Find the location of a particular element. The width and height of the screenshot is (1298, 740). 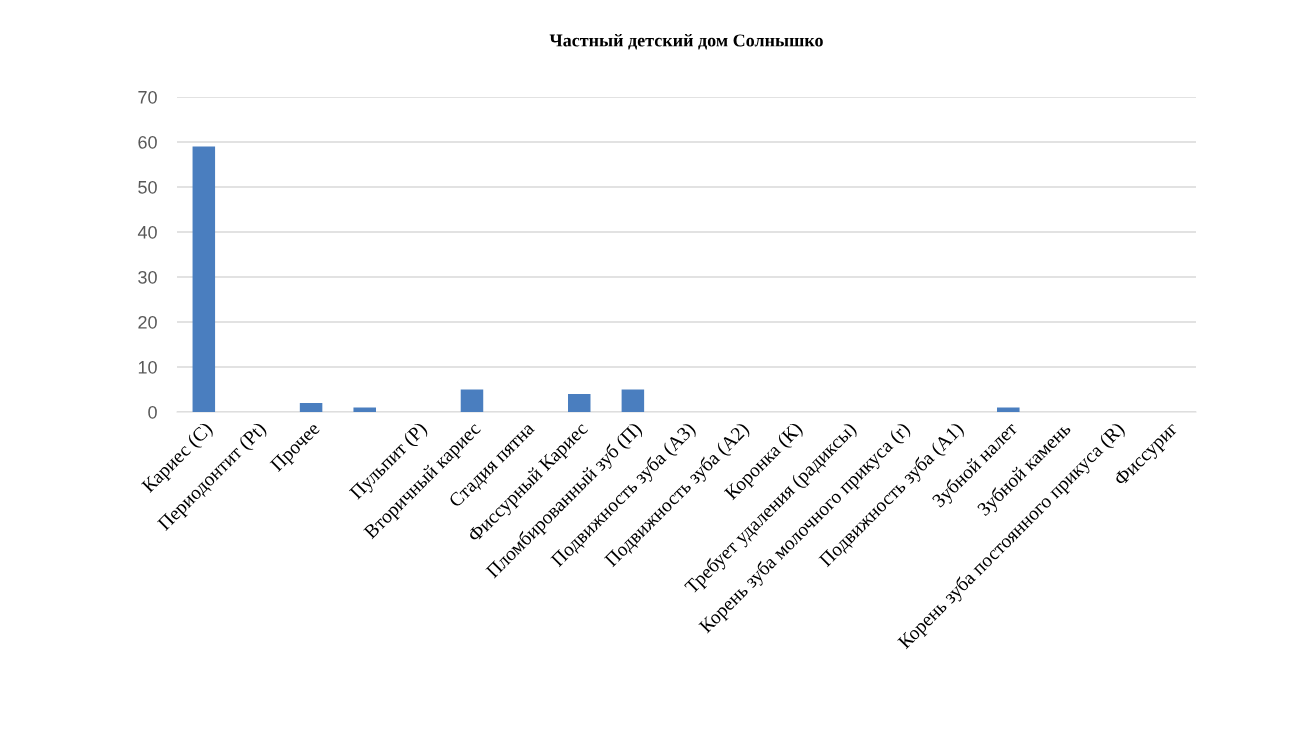

y-tick-label: 60 is located at coordinates (147, 142).